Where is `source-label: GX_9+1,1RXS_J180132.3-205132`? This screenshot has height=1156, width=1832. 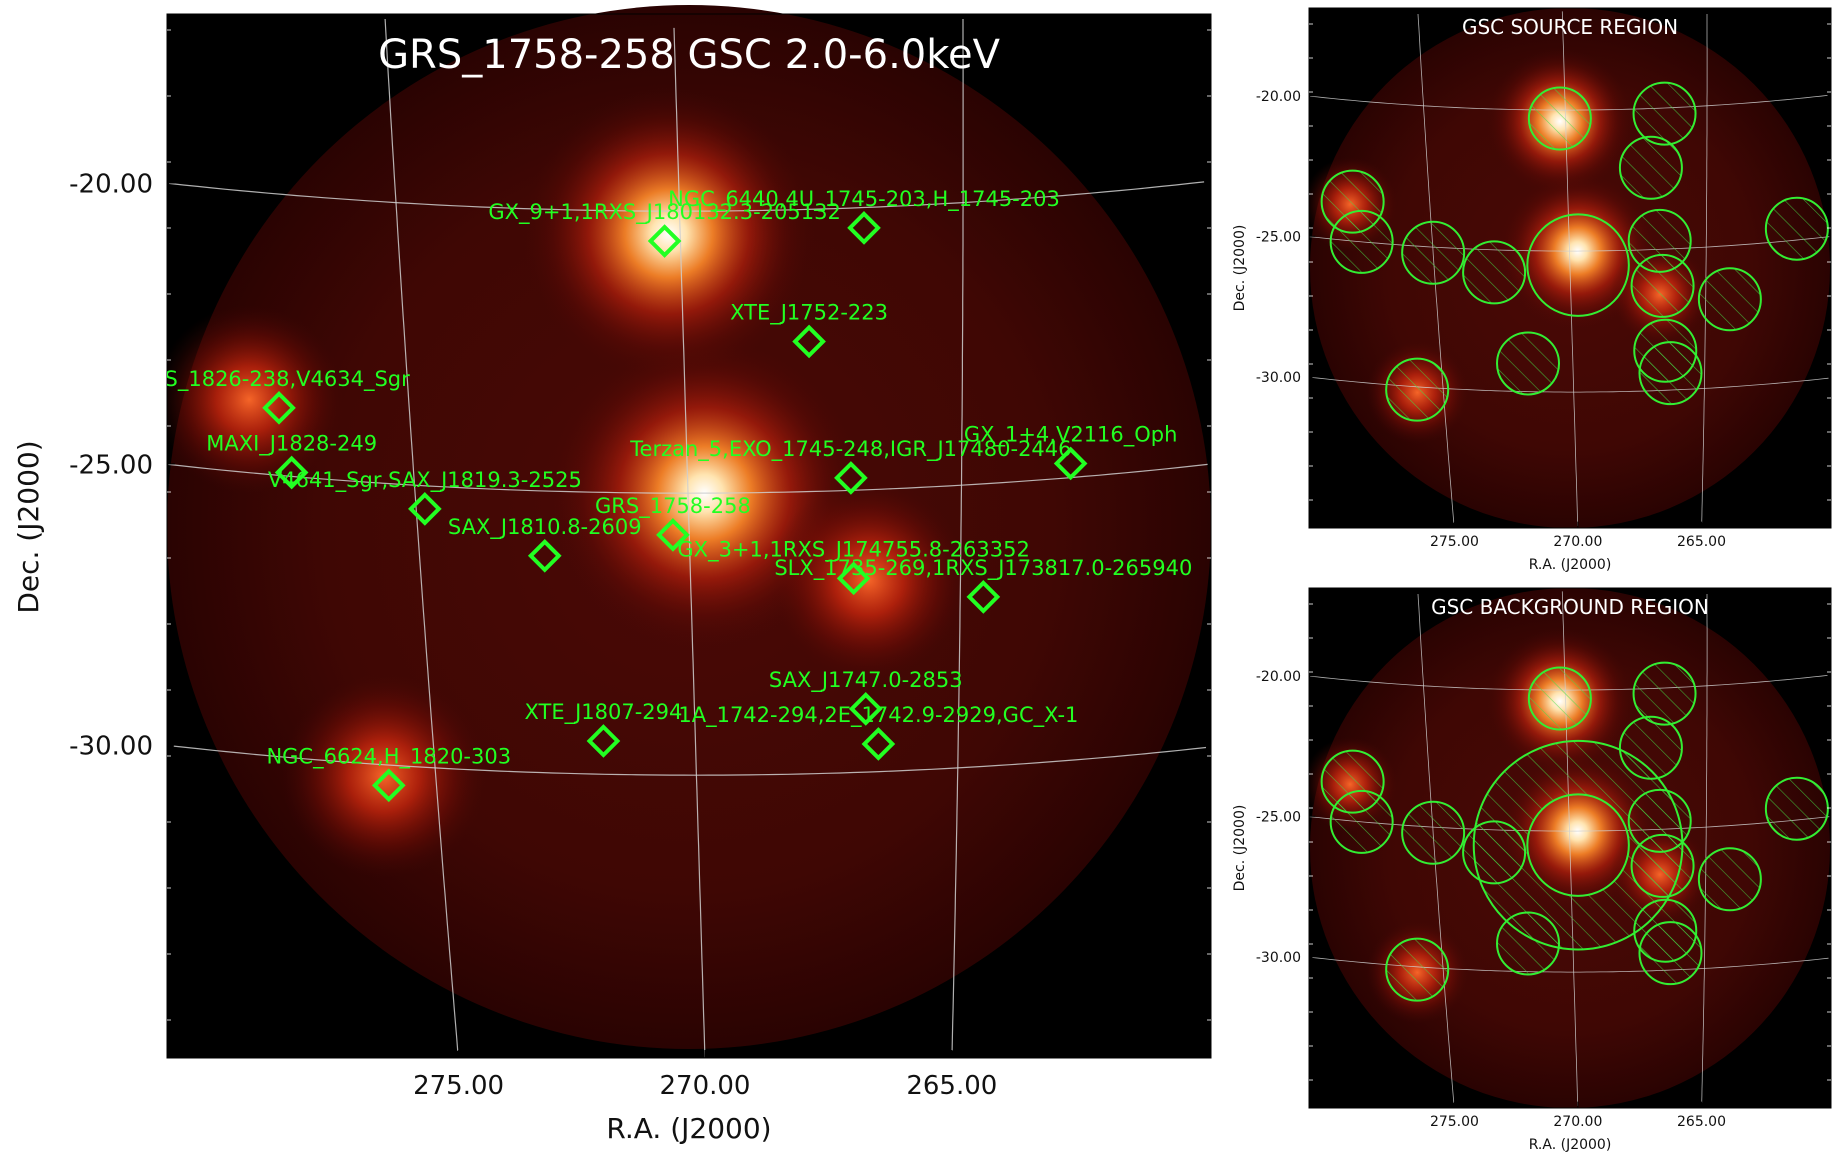 source-label: GX_9+1,1RXS_J180132.3-205132 is located at coordinates (664, 212).